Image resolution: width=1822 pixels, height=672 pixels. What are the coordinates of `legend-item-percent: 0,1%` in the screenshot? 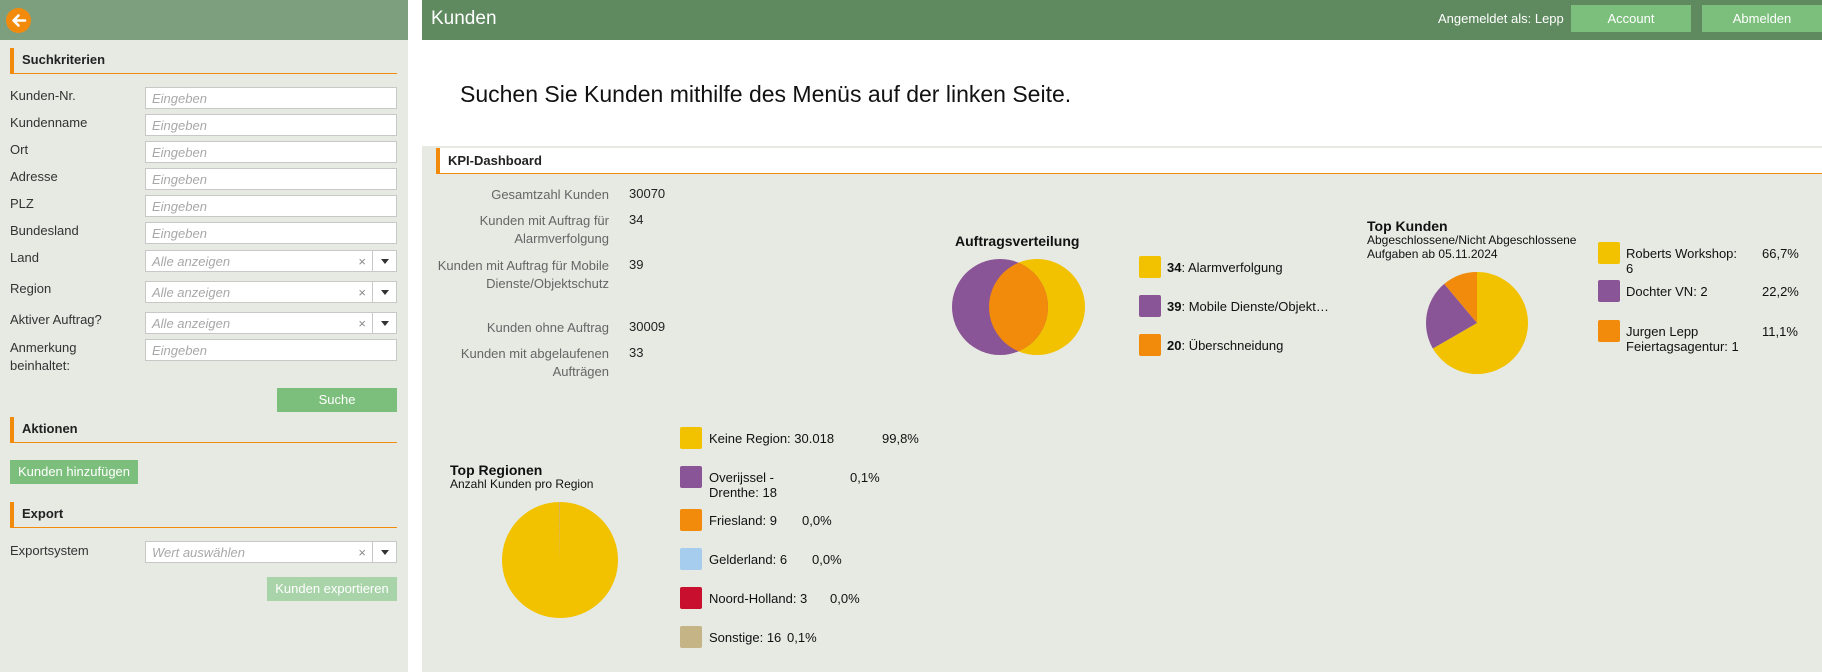 It's located at (865, 477).